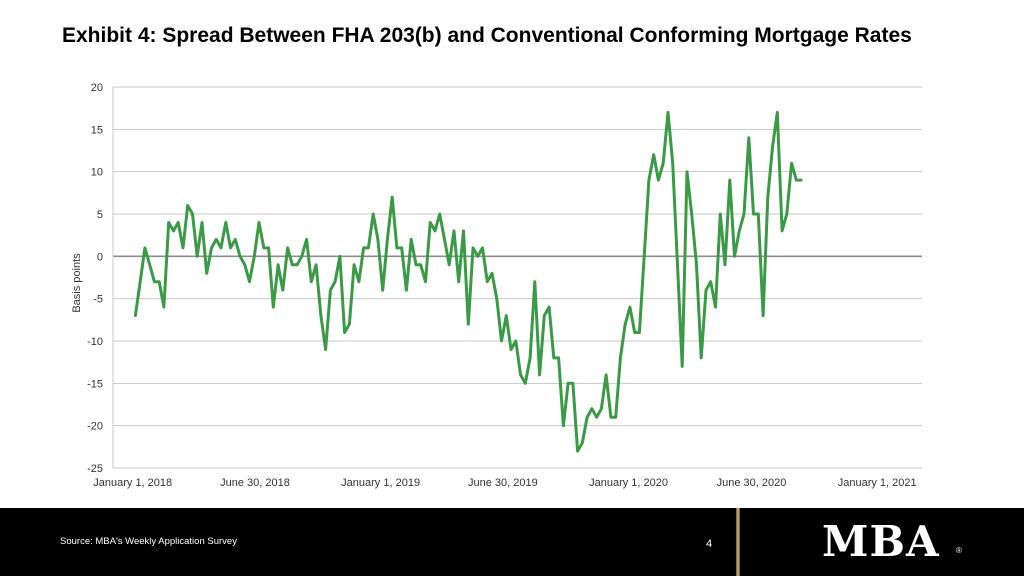  Describe the element at coordinates (752, 483) in the screenshot. I see `x-tick-label: June 30, 2020` at that location.